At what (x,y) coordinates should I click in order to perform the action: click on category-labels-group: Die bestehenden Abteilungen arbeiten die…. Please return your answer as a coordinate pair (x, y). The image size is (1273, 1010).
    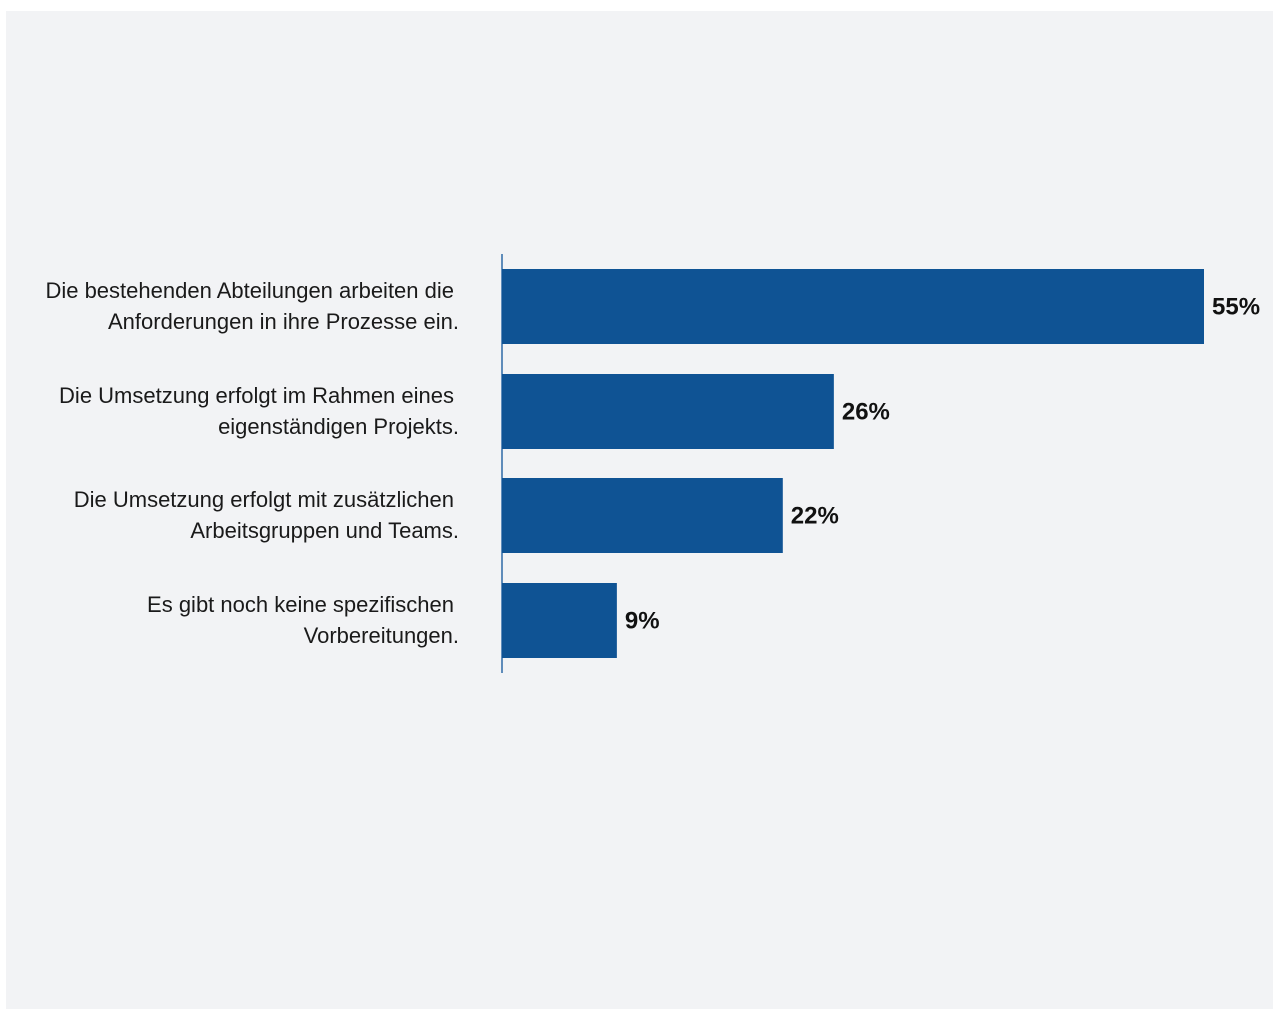
    Looking at the image, I should click on (252, 463).